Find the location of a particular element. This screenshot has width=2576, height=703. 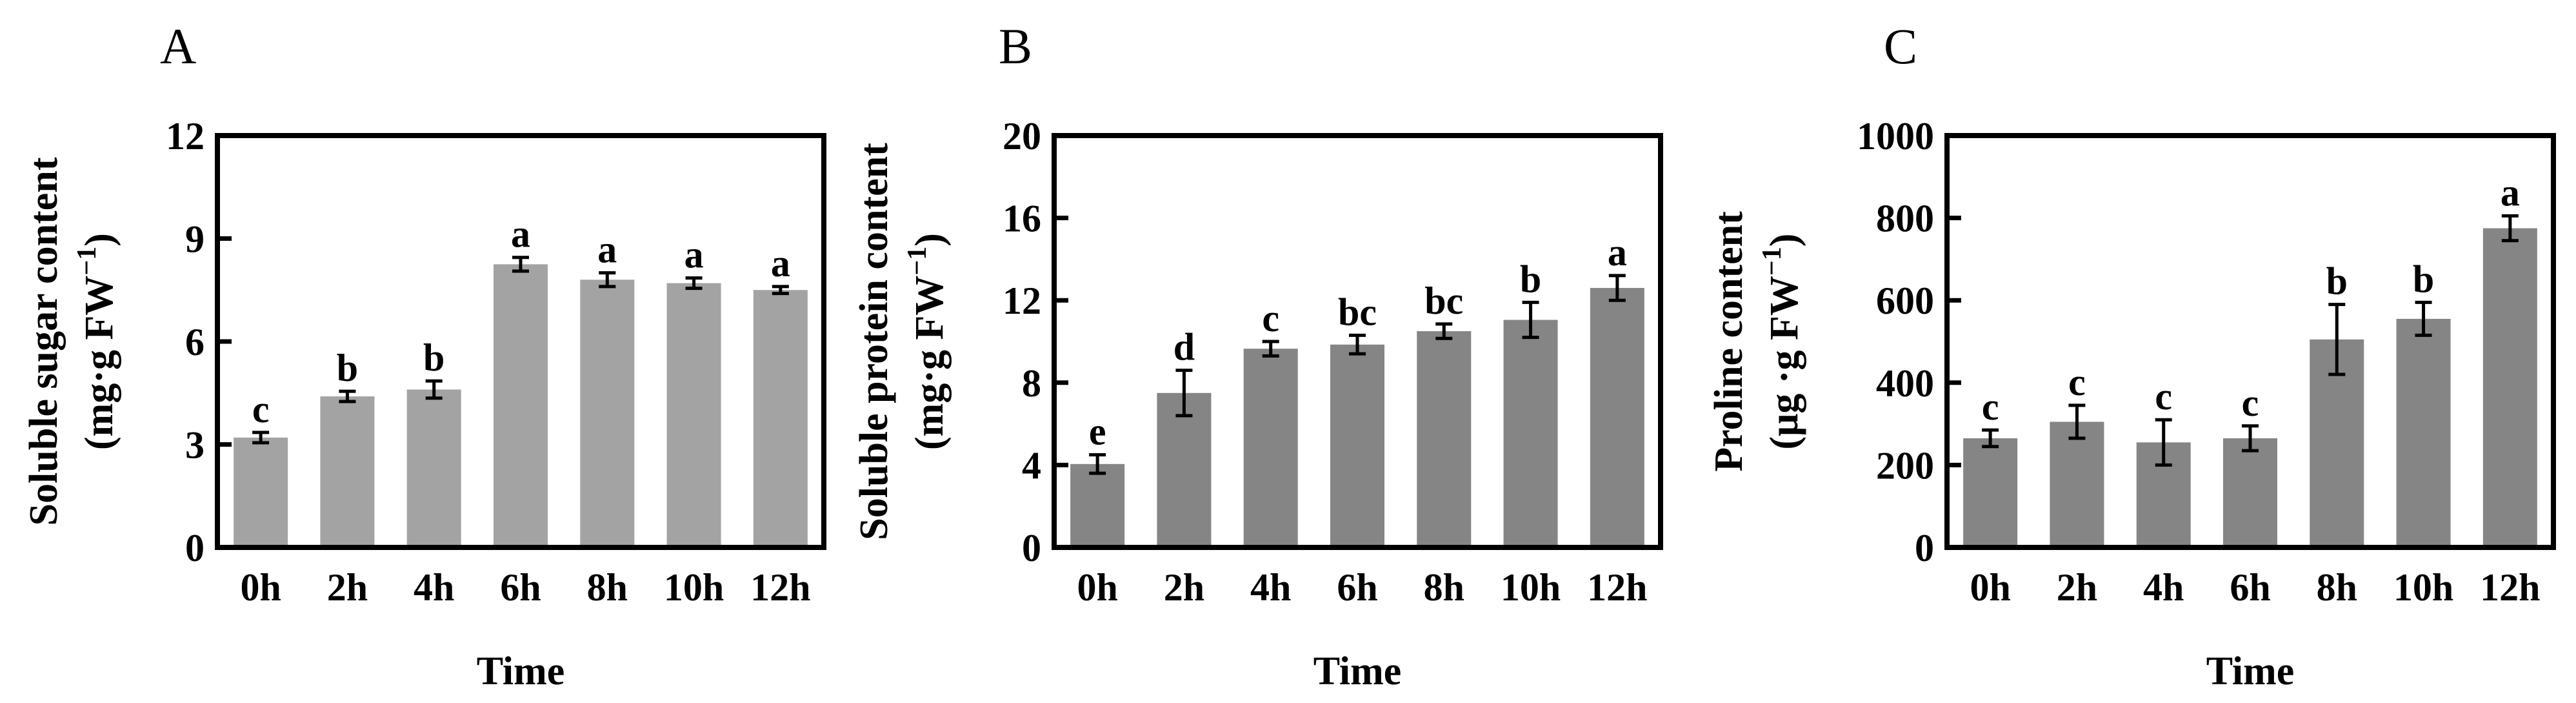

panel-c-x-tick-labels: 0h 2h 4h 6h 8h 10h 12h is located at coordinates (2255, 587).